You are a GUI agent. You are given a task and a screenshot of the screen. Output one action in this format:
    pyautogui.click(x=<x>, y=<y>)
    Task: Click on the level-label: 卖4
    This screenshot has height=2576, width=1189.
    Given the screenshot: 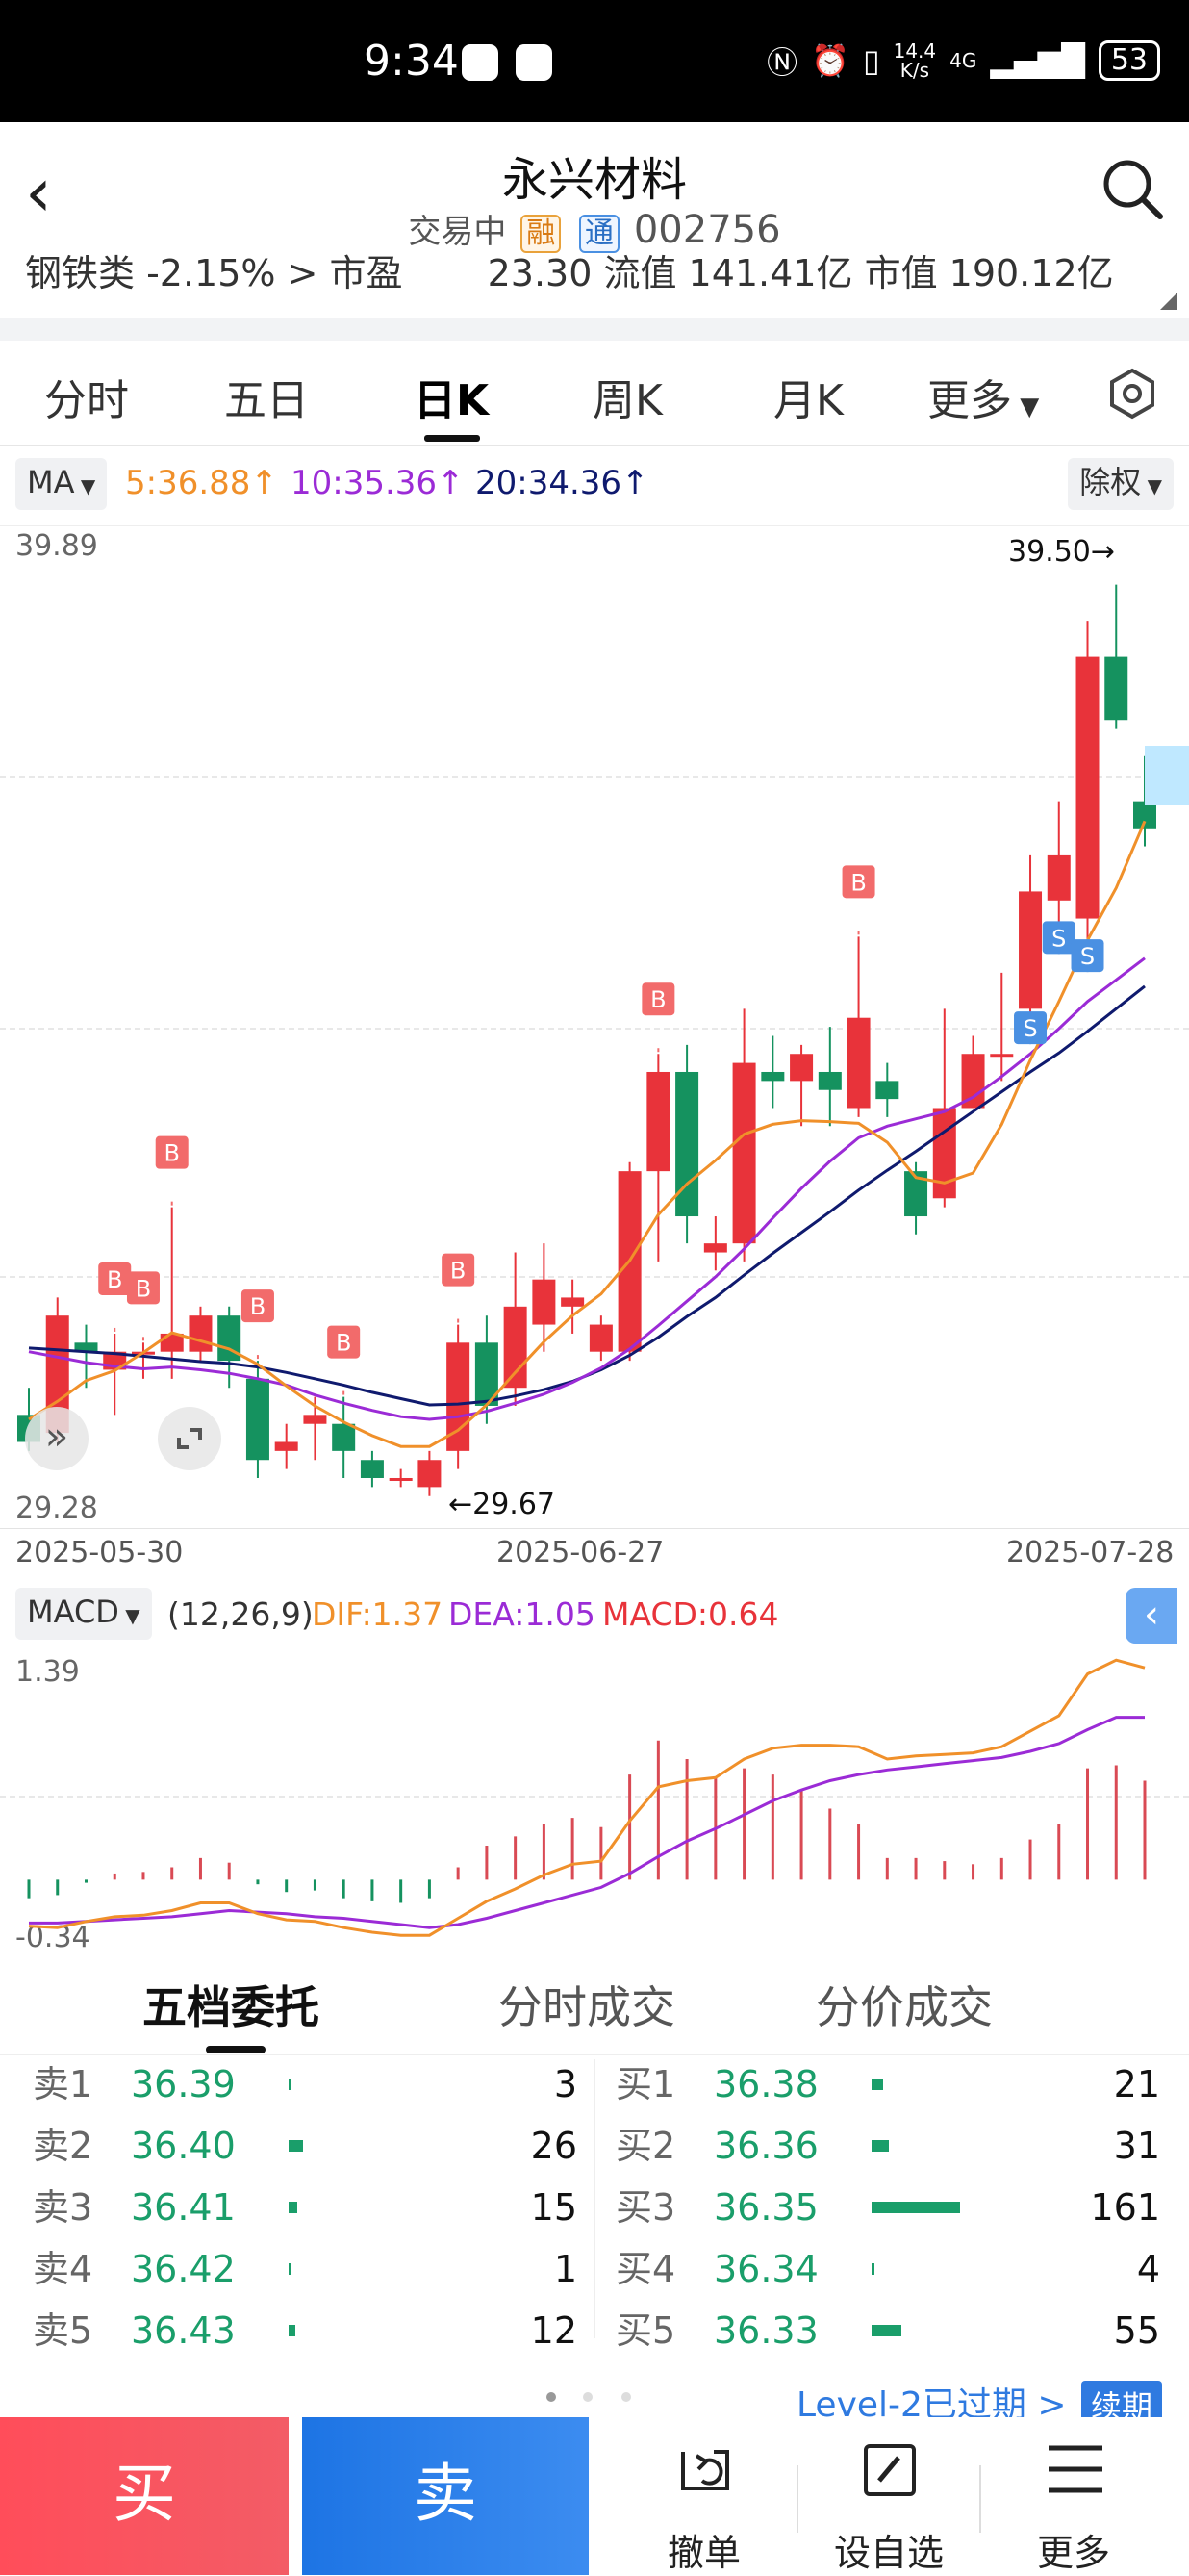 What is the action you would take?
    pyautogui.click(x=63, y=2269)
    